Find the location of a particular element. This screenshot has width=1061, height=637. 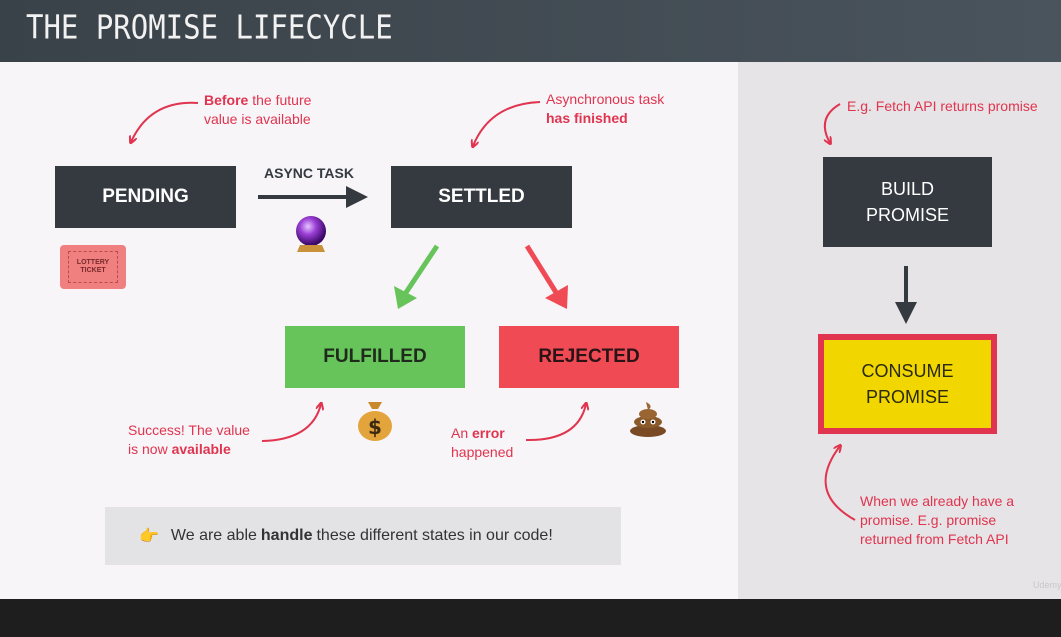

consume-promise-box: CONSUME PROMISE is located at coordinates (907, 384).